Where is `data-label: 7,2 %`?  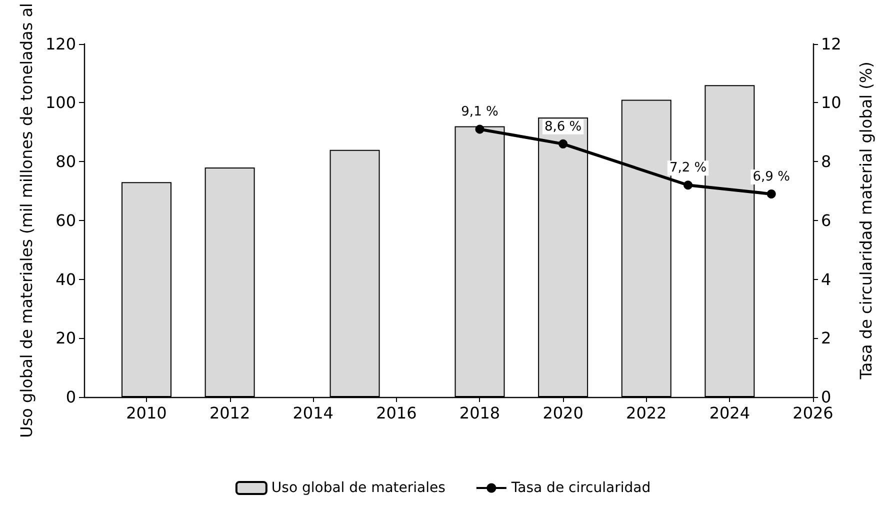
data-label: 7,2 % is located at coordinates (688, 168).